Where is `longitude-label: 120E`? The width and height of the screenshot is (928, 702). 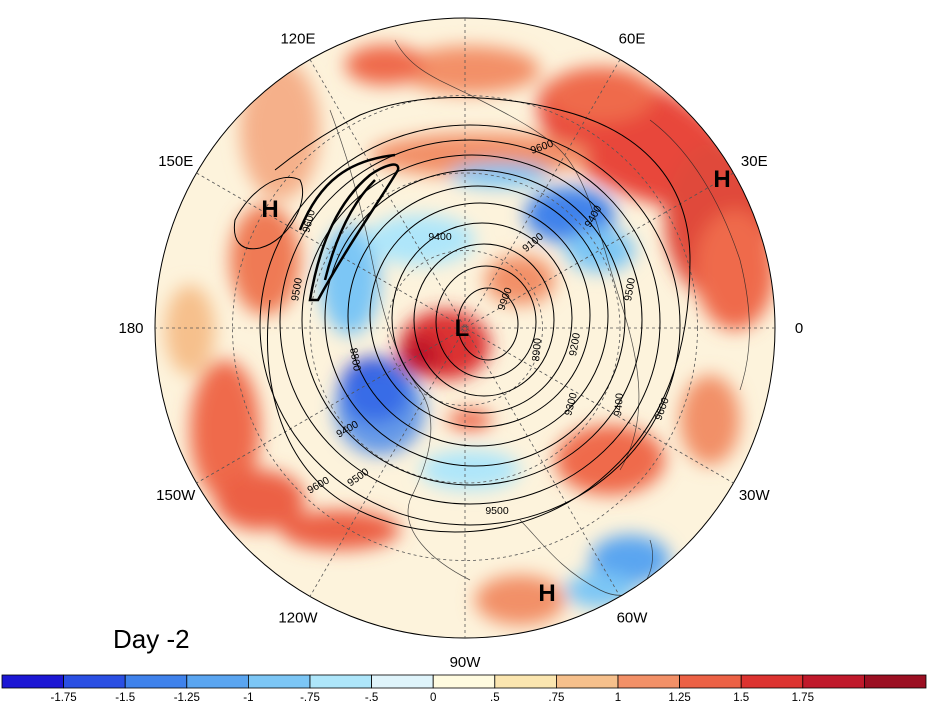 longitude-label: 120E is located at coordinates (297, 39).